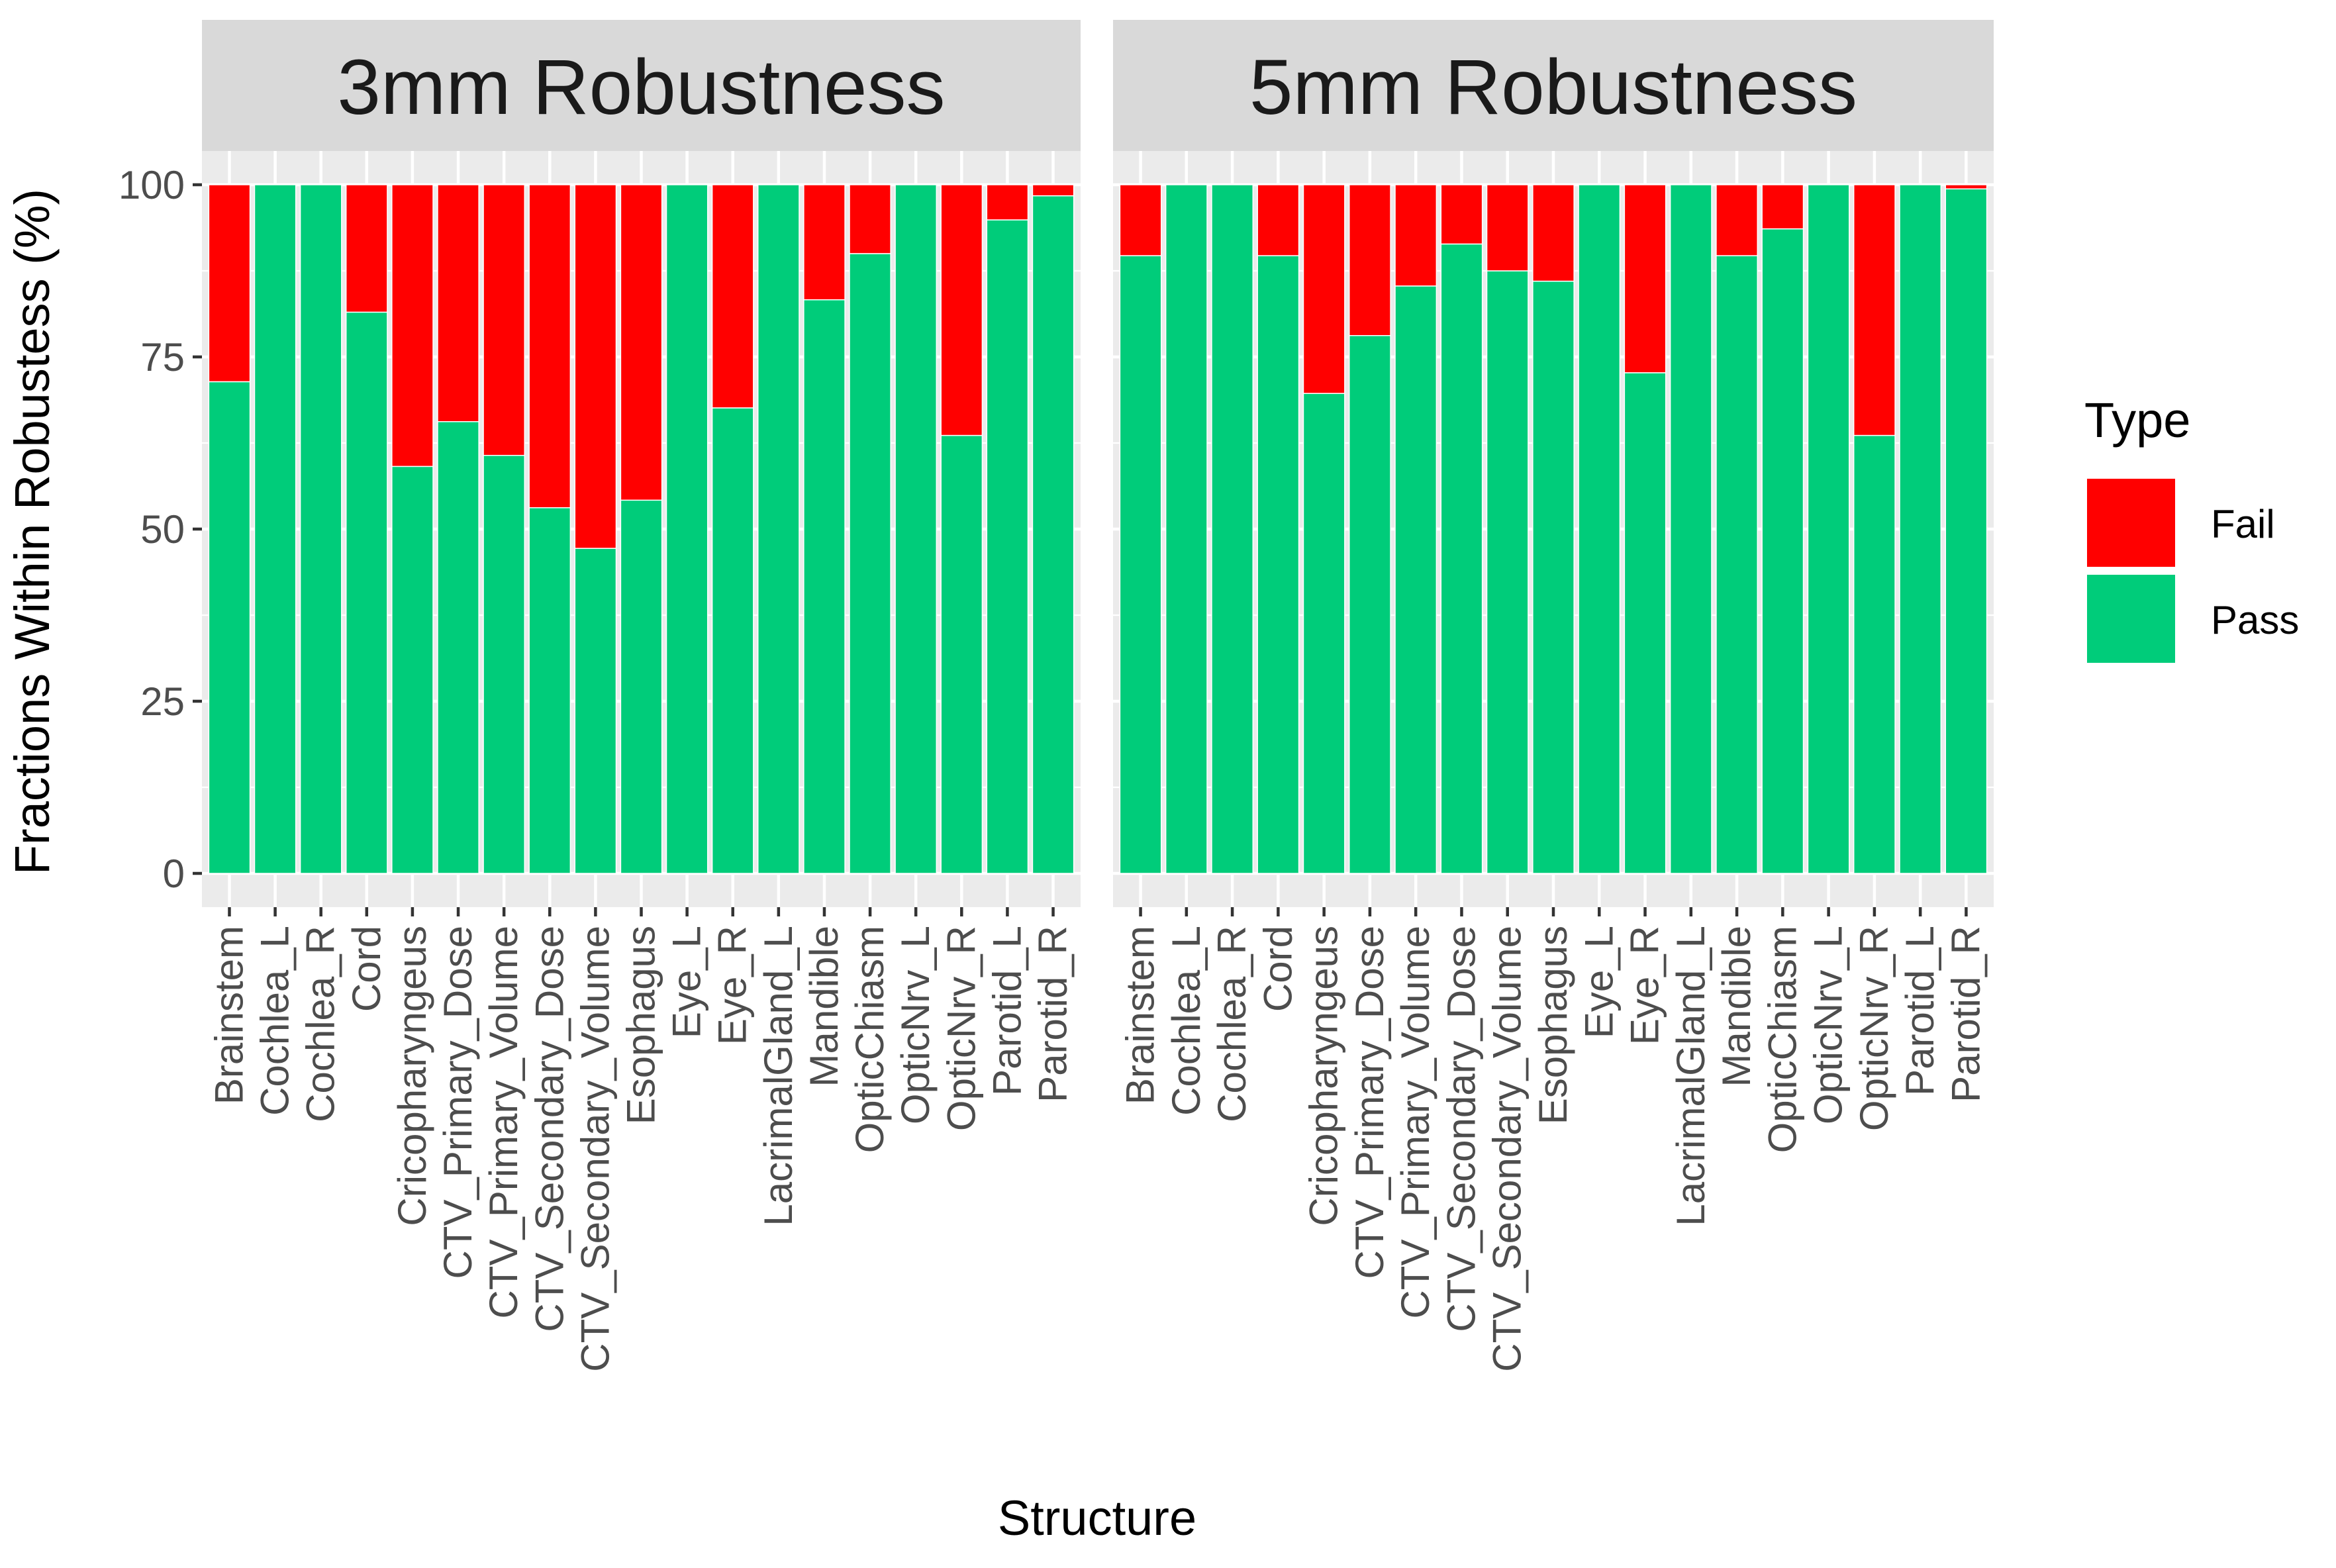  What do you see at coordinates (412, 325) in the screenshot?
I see `bar-fail-Cricopharyngeus` at bounding box center [412, 325].